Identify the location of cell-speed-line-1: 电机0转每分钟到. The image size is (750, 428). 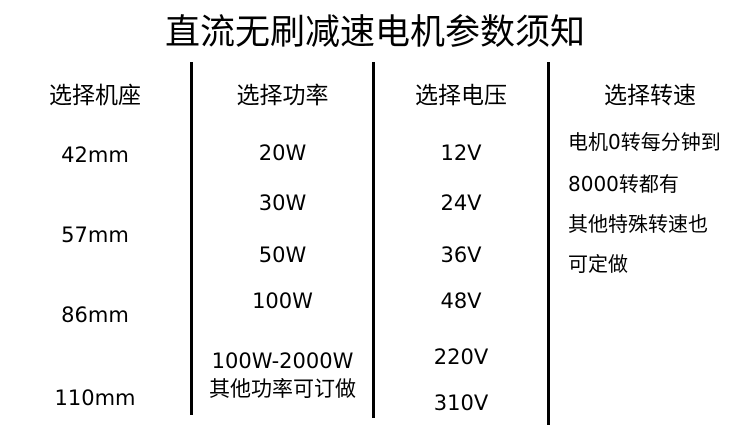
(644, 142).